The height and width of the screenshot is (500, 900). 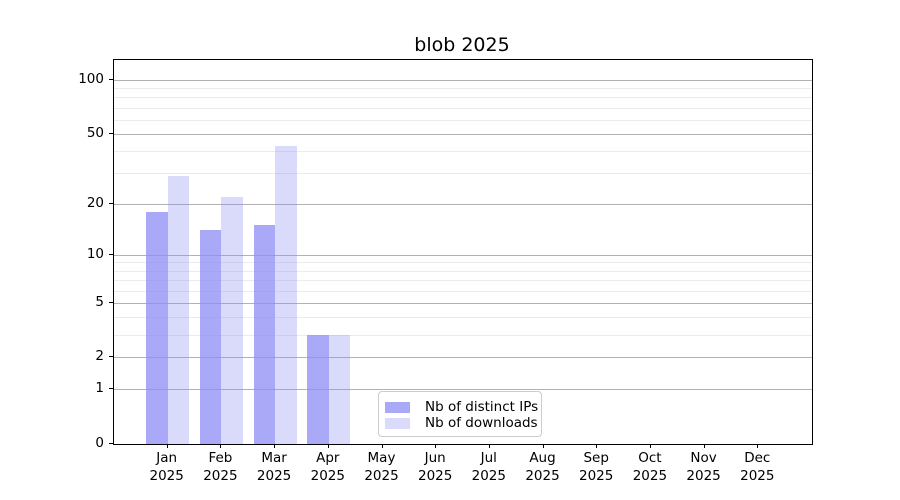 I want to click on y-tick-label: 2, so click(x=99, y=356).